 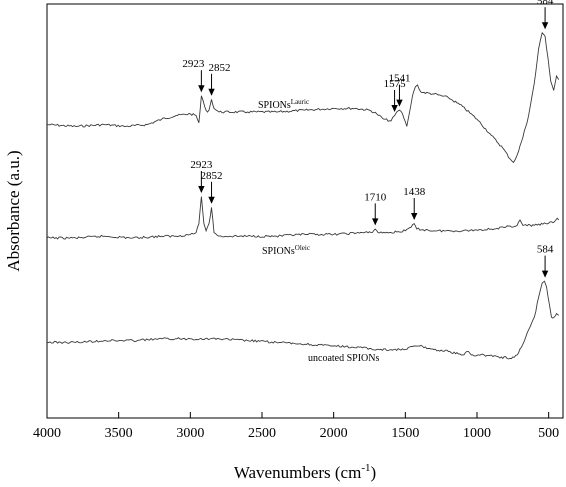 What do you see at coordinates (13, 210) in the screenshot?
I see `y-axis-title: Absorbance (a.u.)` at bounding box center [13, 210].